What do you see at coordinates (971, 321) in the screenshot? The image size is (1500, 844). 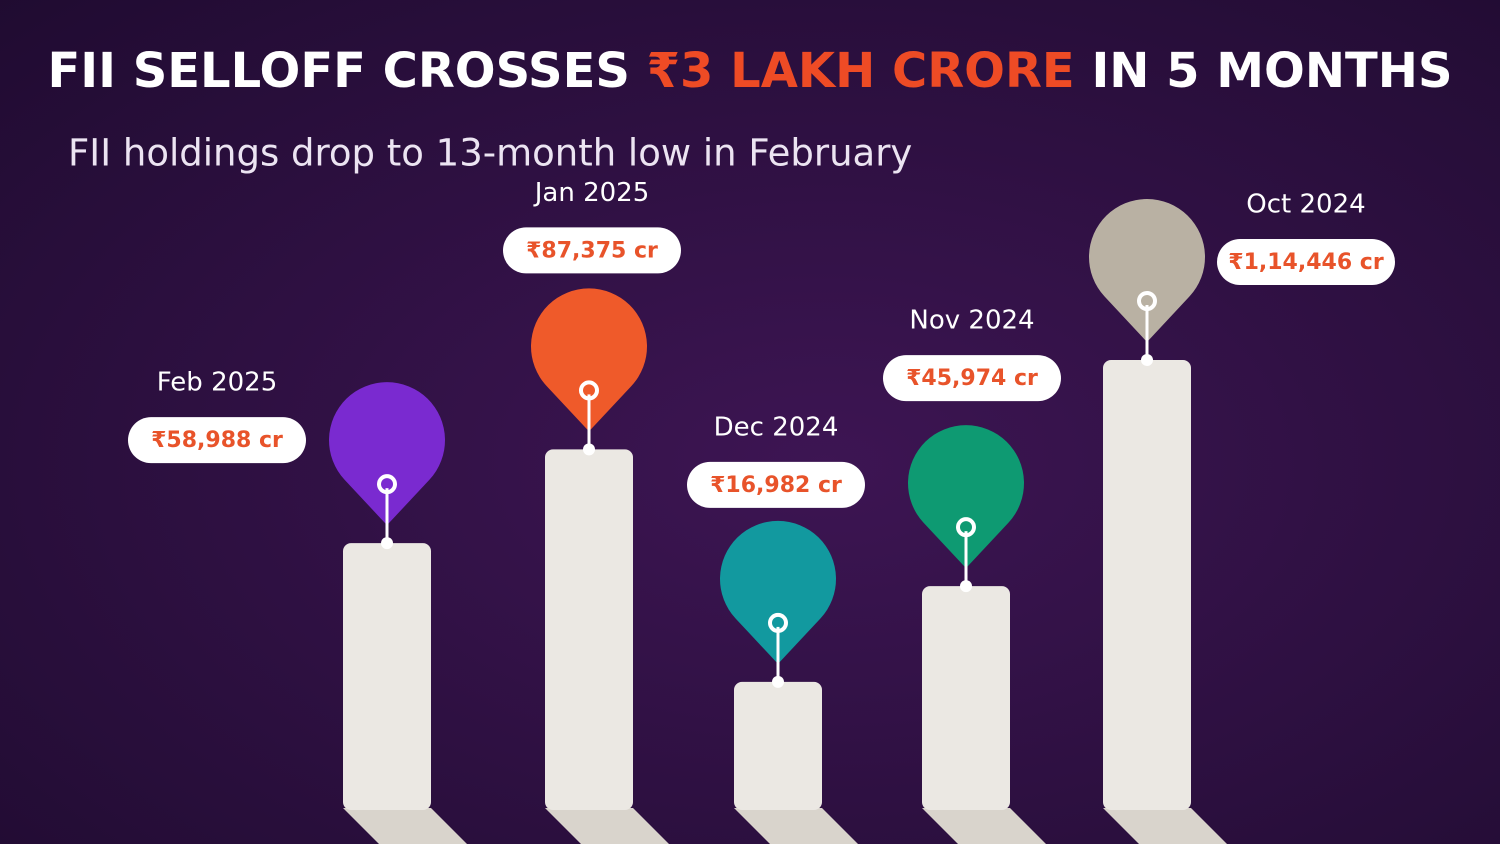 I see `category-label: Nov 2024` at bounding box center [971, 321].